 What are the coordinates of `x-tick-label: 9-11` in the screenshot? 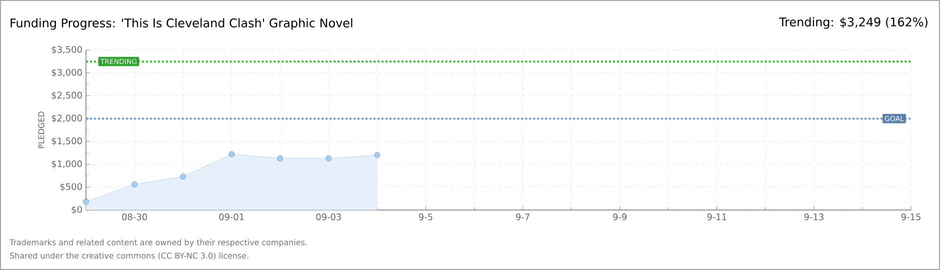 It's located at (716, 217).